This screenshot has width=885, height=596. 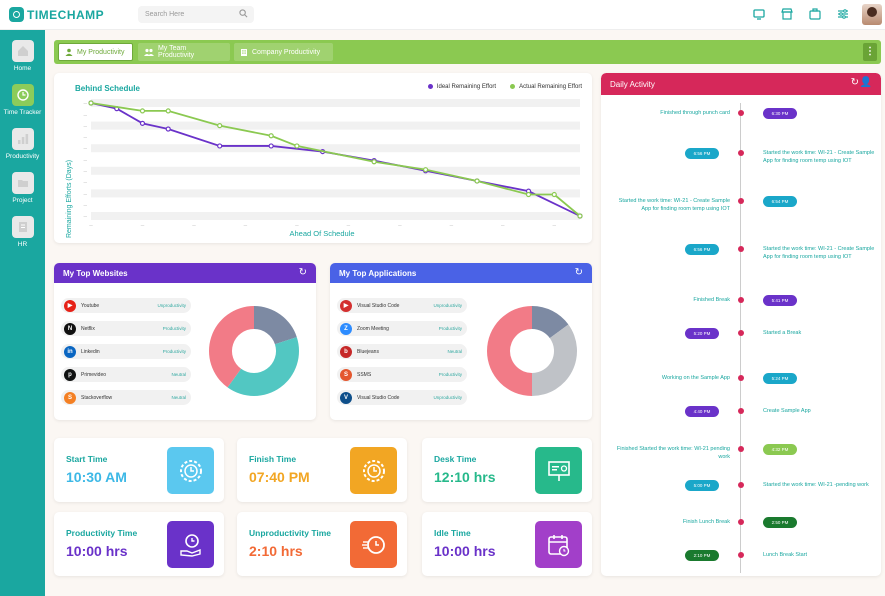 What do you see at coordinates (702, 555) in the screenshot?
I see `timeline-time-badge: 2:10 PM` at bounding box center [702, 555].